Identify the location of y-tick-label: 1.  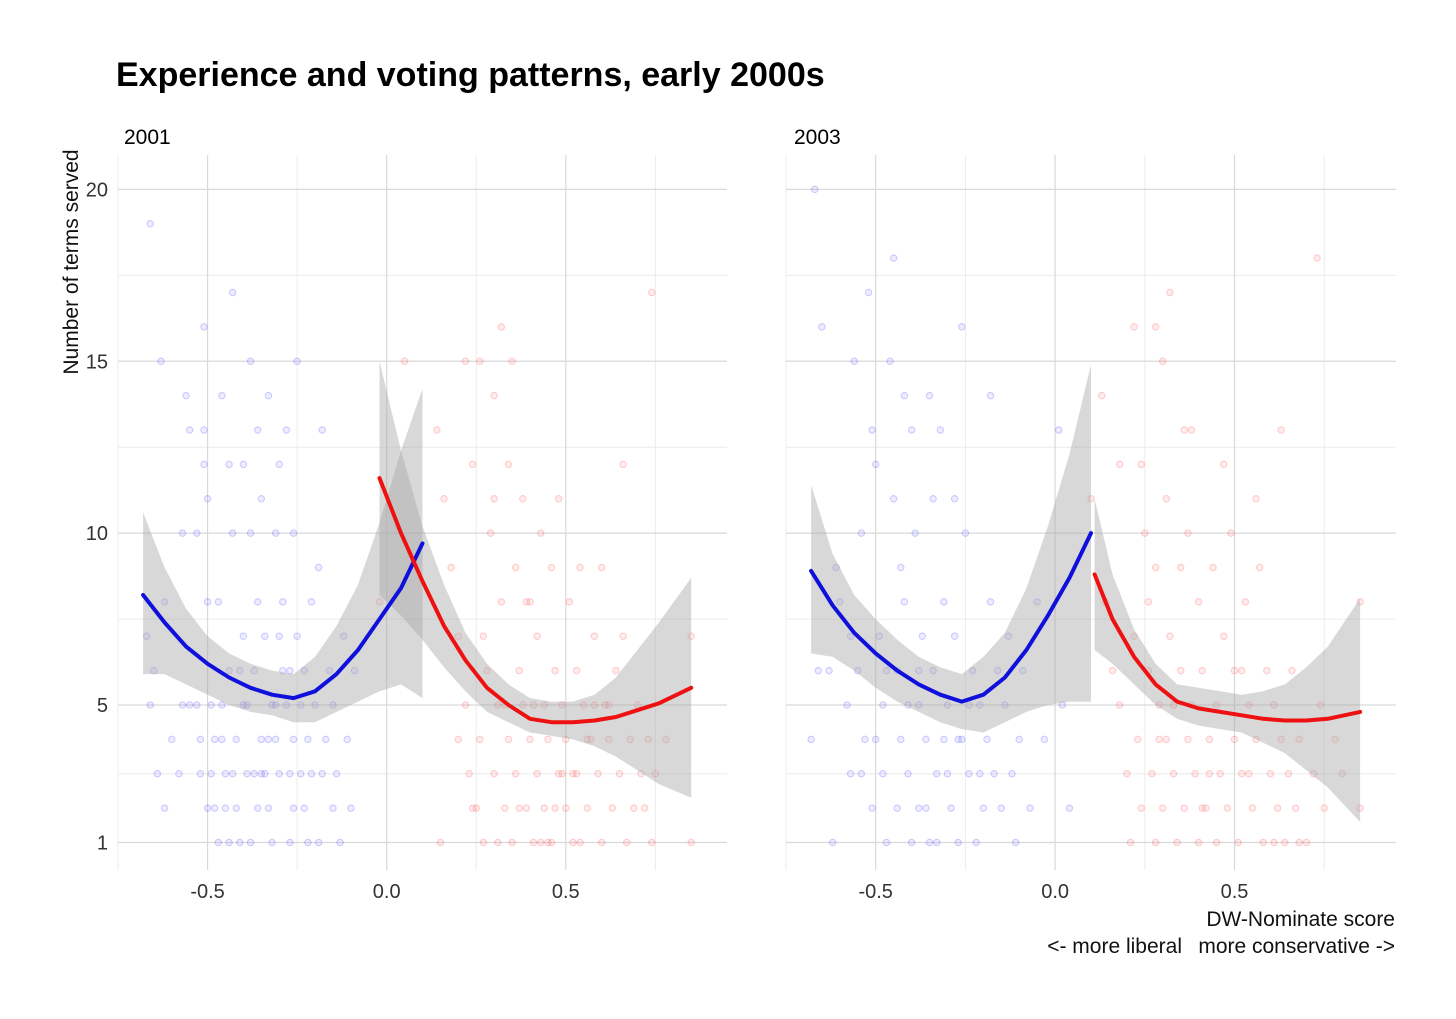
(102, 844).